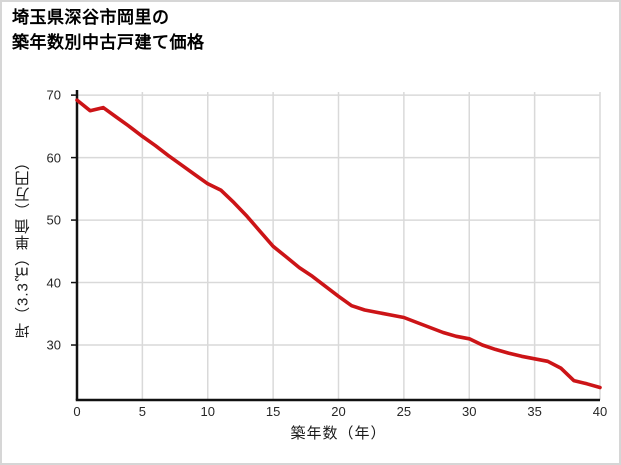  What do you see at coordinates (273, 411) in the screenshot?
I see `x-tick-label: 15` at bounding box center [273, 411].